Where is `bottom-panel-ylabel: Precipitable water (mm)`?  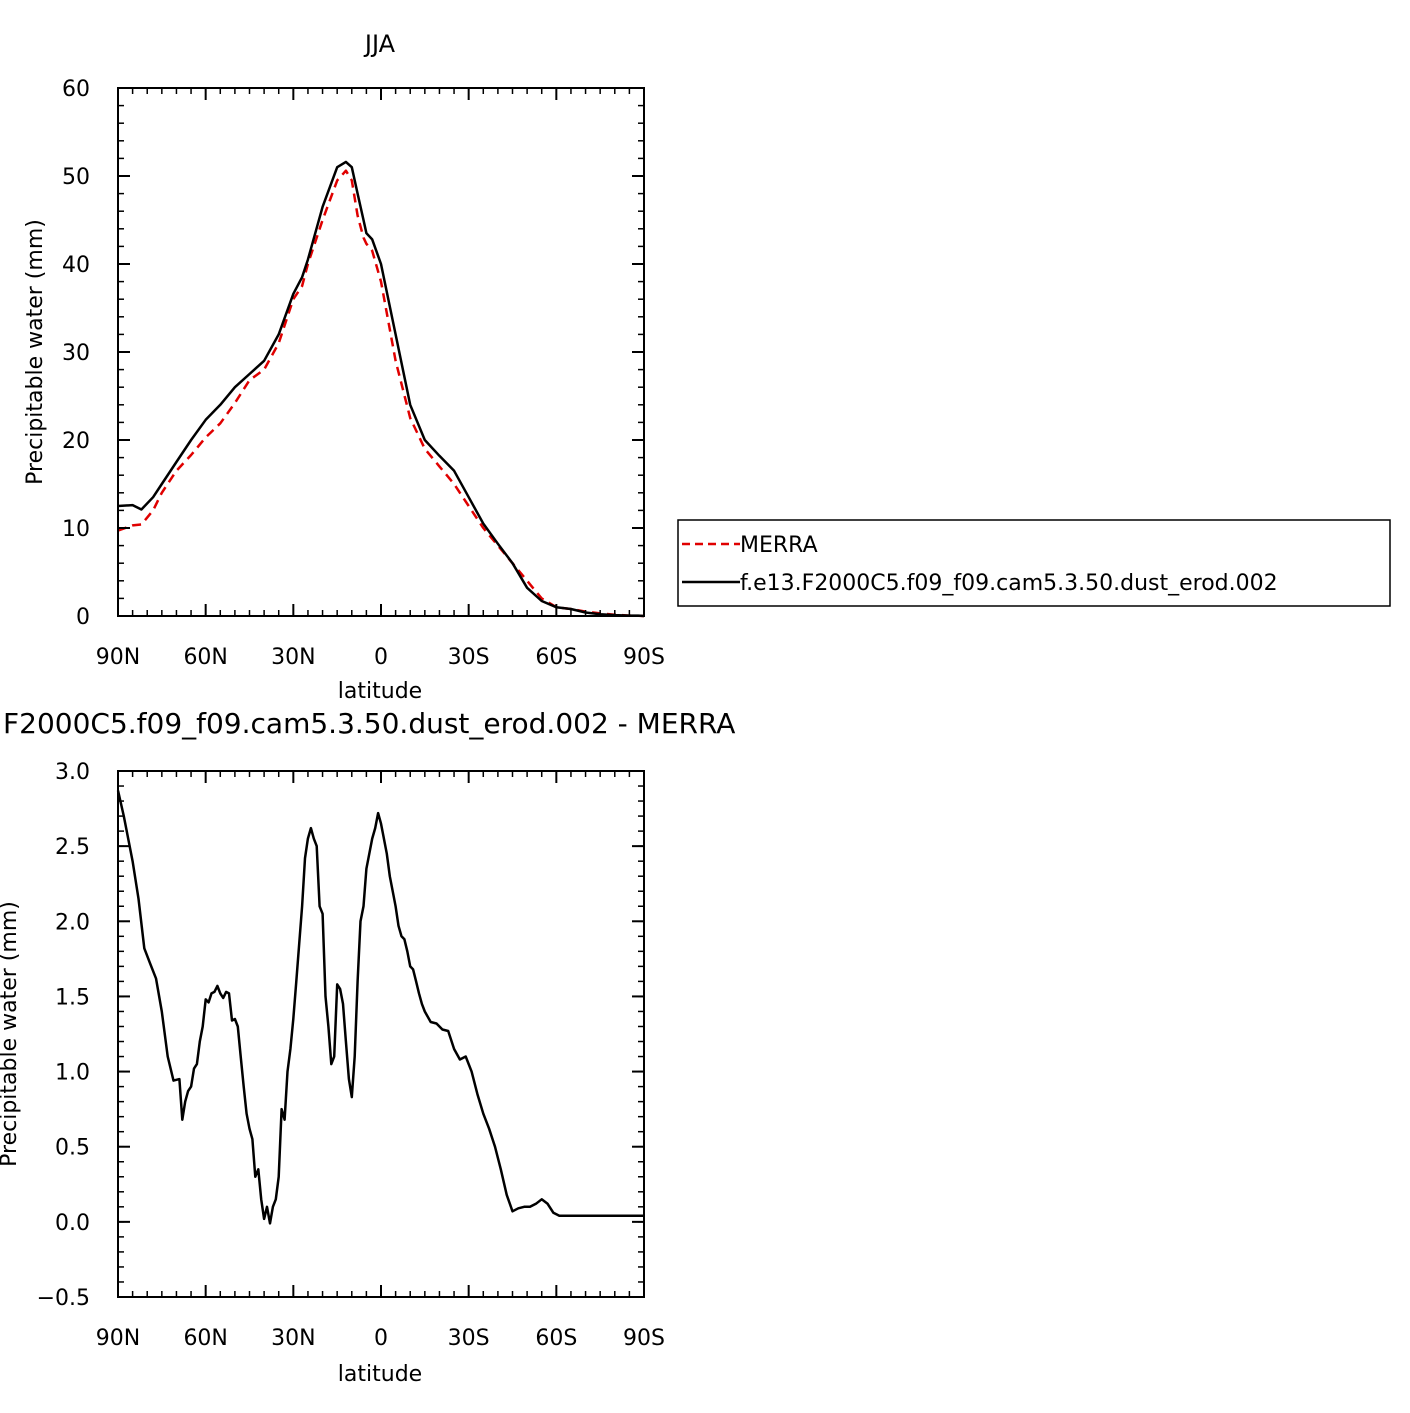 bottom-panel-ylabel: Precipitable water (mm) is located at coordinates (11, 1034).